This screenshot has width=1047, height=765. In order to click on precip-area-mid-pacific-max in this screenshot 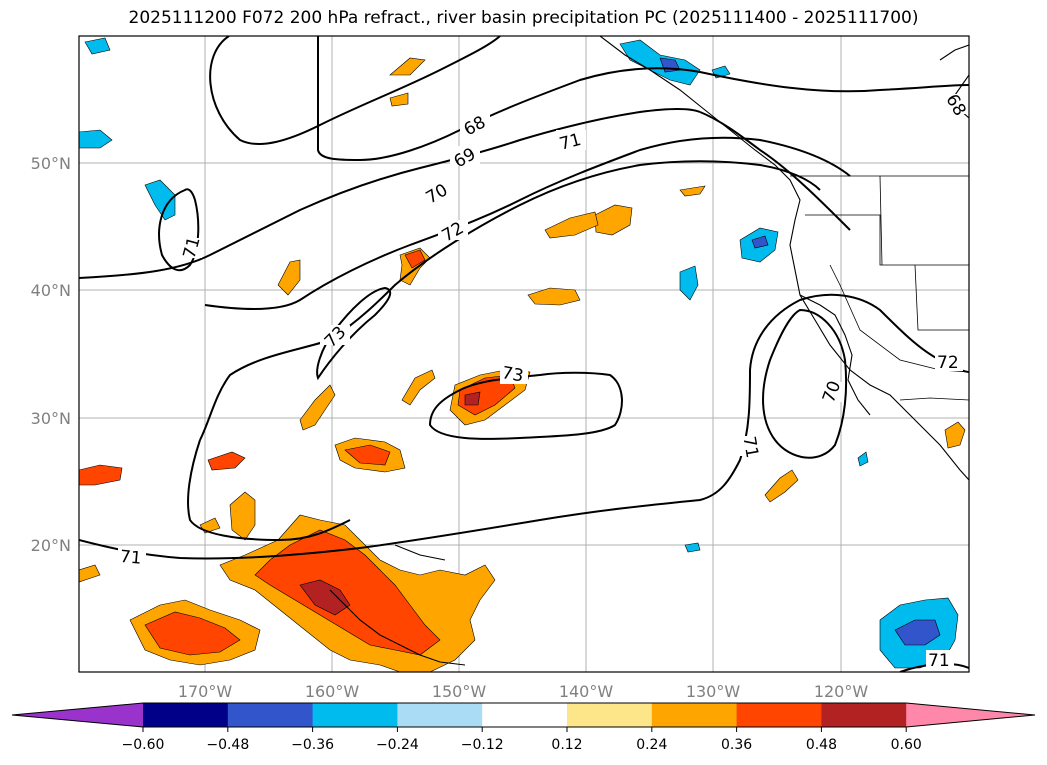, I will do `click(472, 398)`.